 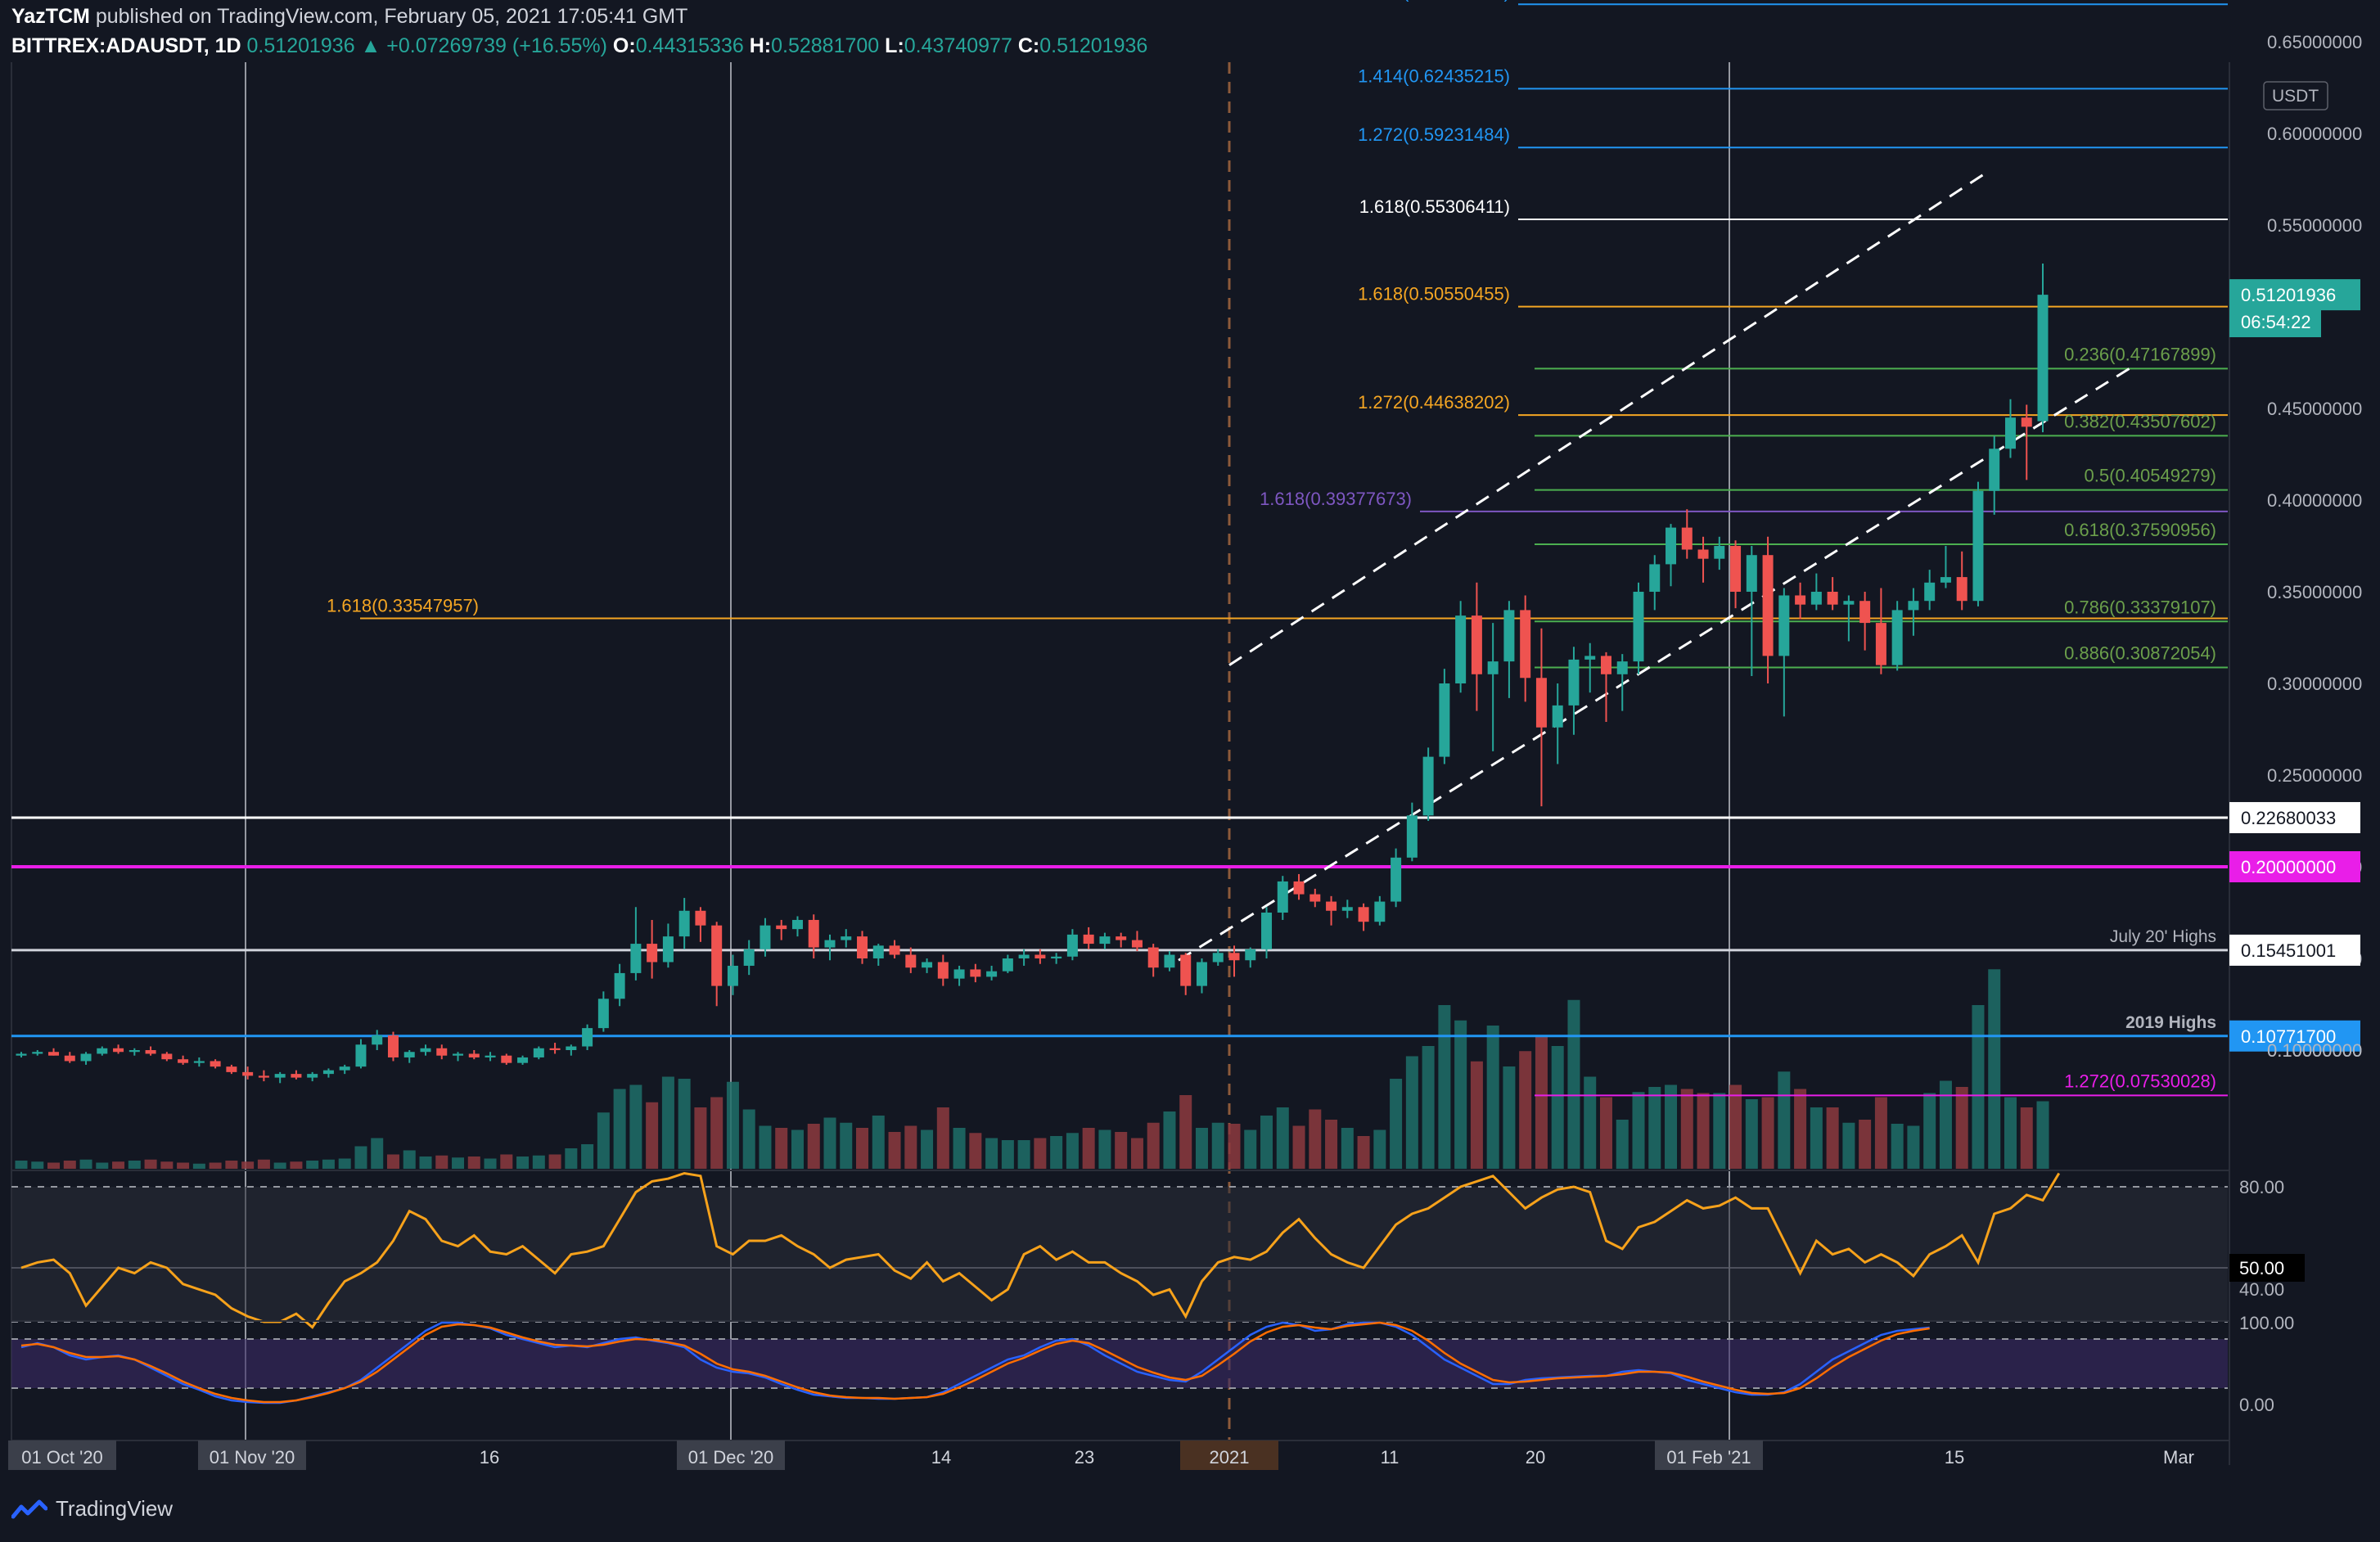 What do you see at coordinates (50, 17) in the screenshot?
I see `publisher-name: YazTCM` at bounding box center [50, 17].